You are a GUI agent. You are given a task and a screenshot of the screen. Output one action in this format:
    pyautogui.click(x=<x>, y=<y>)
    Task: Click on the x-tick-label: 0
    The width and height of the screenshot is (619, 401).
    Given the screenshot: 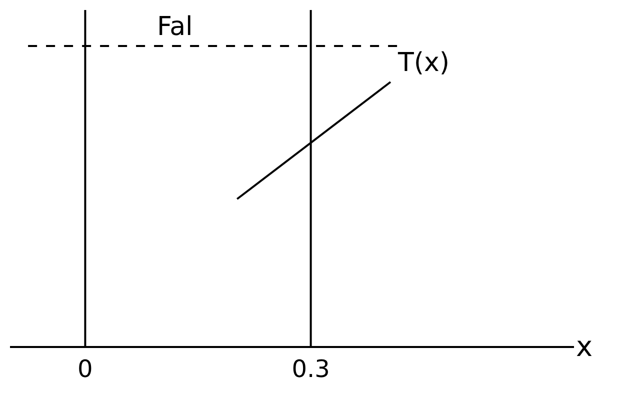 What is the action you would take?
    pyautogui.click(x=85, y=368)
    